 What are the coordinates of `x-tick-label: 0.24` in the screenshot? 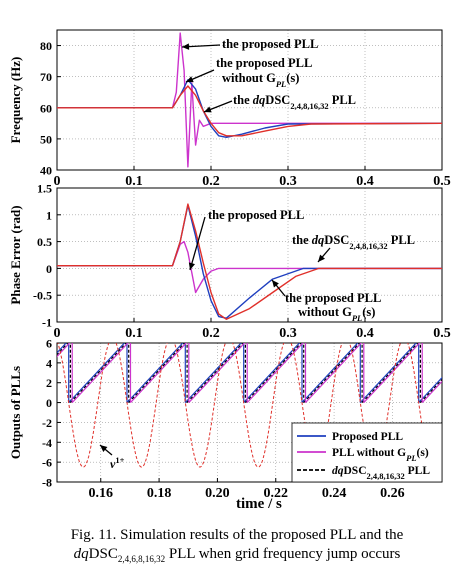 It's located at (334, 493).